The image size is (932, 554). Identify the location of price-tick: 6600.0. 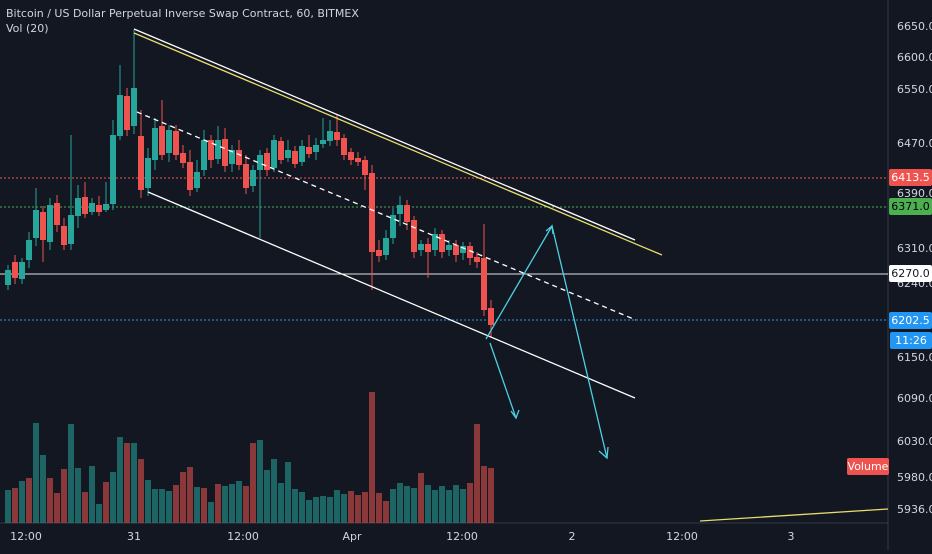
(914, 57).